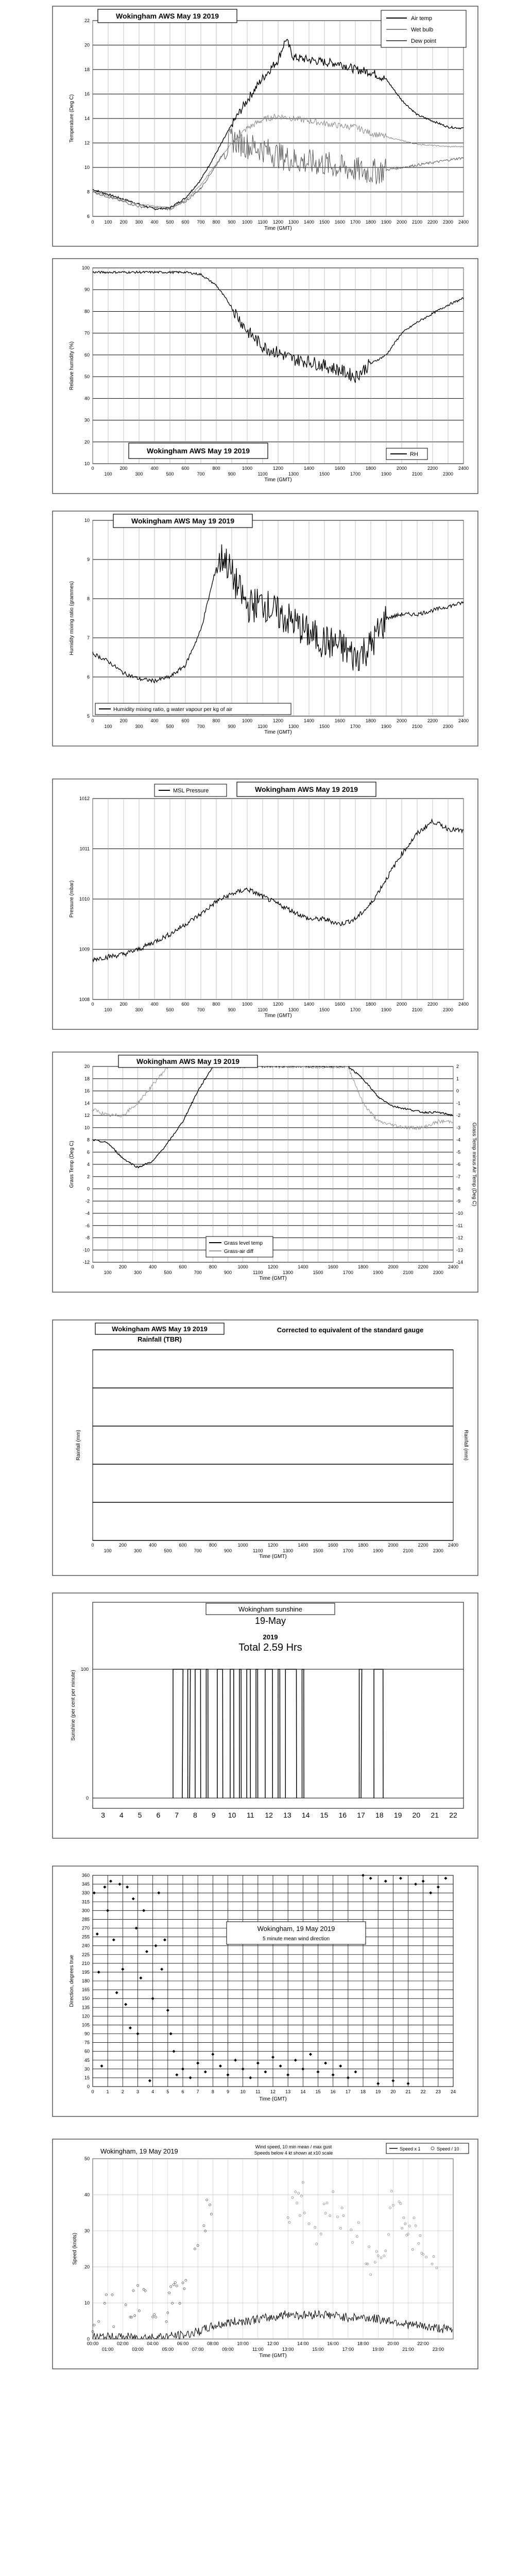 This screenshot has height=2576, width=515. Describe the element at coordinates (459, 1262) in the screenshot. I see `y2-tick-label: -14` at that location.